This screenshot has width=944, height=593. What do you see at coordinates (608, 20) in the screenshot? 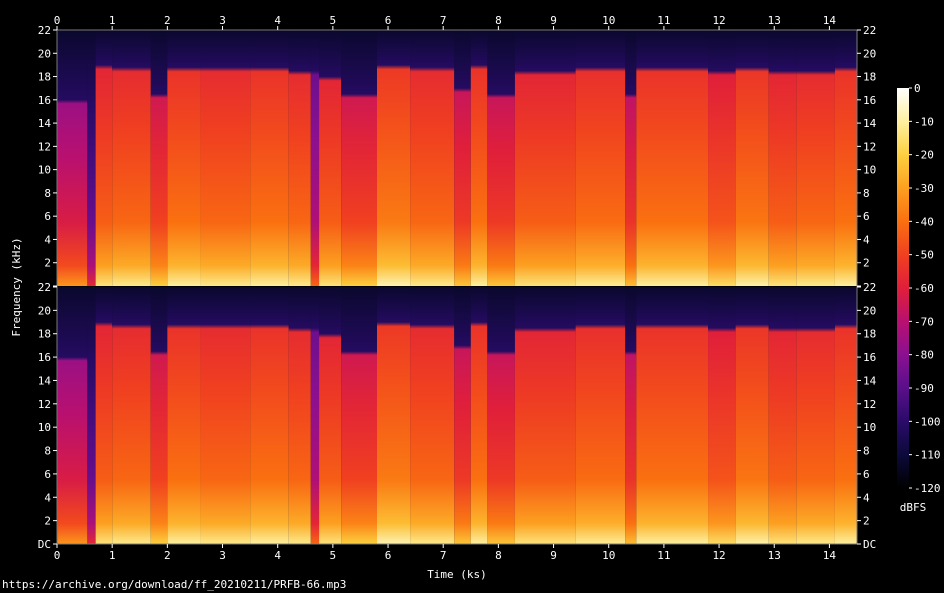
I see `x-tick-top-label: 10` at bounding box center [608, 20].